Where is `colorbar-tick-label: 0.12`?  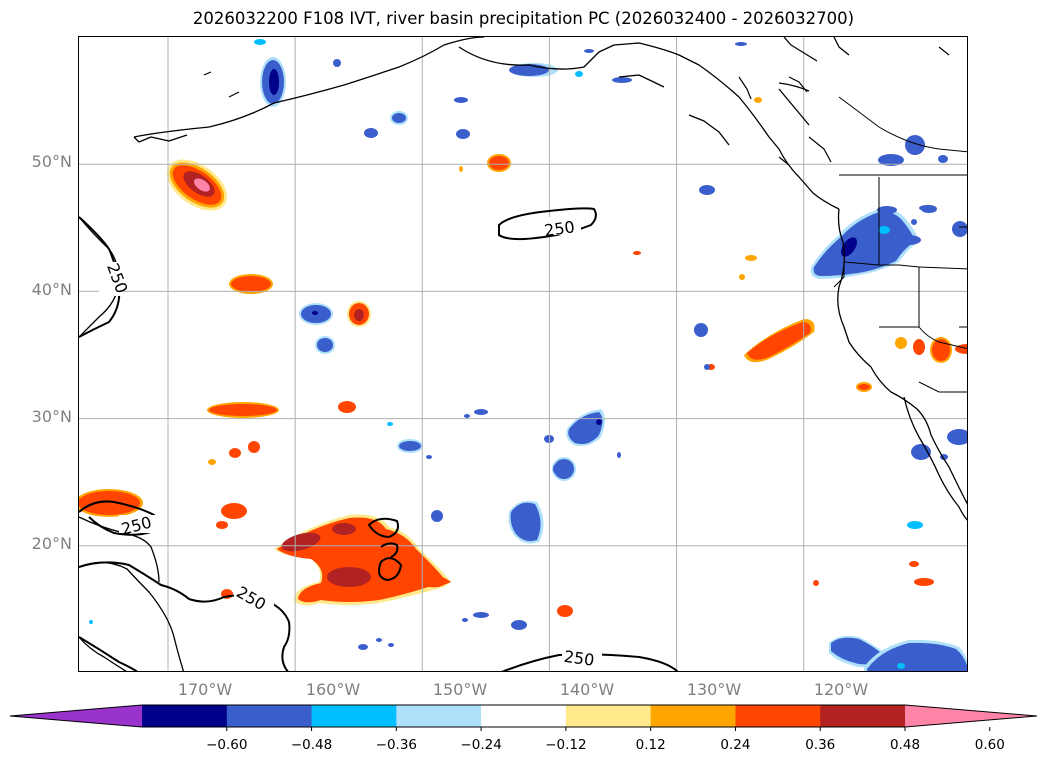
colorbar-tick-label: 0.12 is located at coordinates (650, 745).